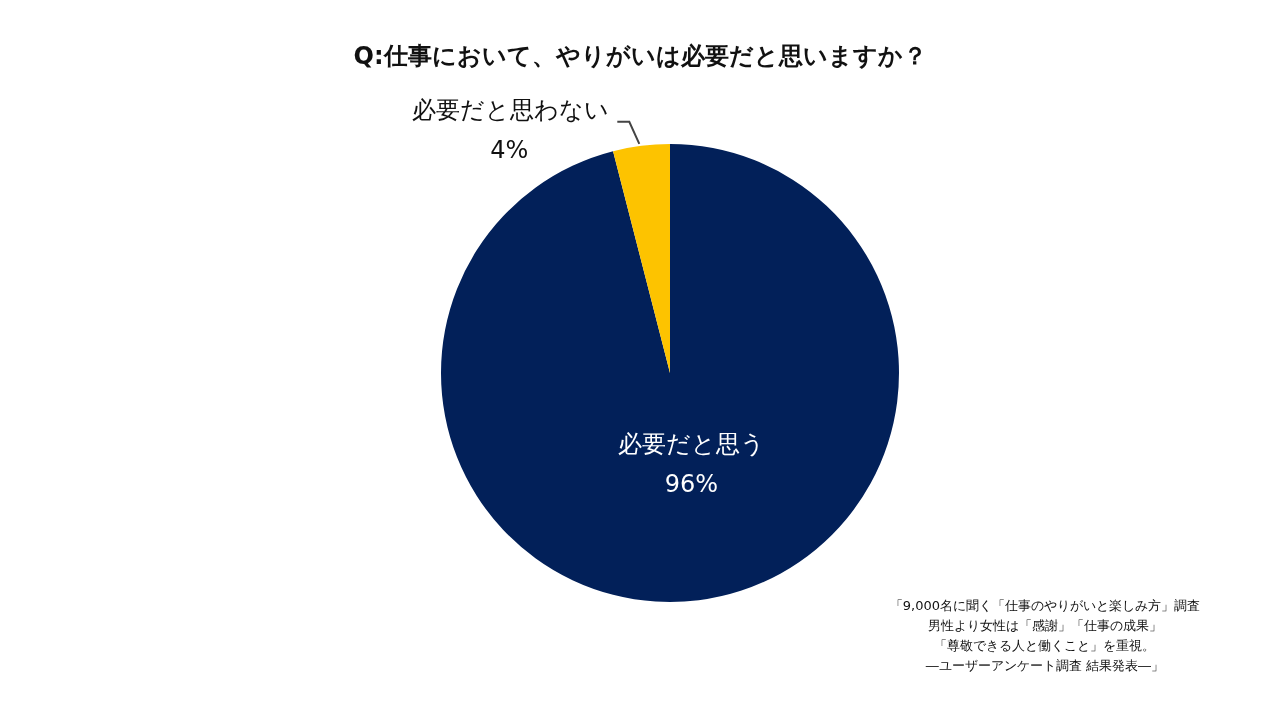  What do you see at coordinates (691, 444) in the screenshot?
I see `slice-label: 必要だと思う` at bounding box center [691, 444].